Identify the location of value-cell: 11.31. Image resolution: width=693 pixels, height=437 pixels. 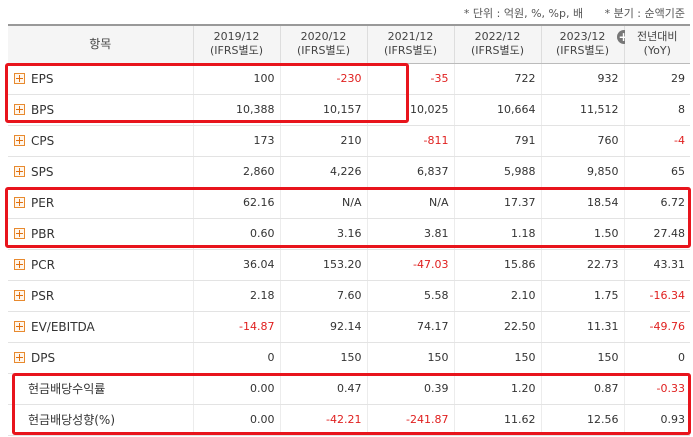
(582, 327).